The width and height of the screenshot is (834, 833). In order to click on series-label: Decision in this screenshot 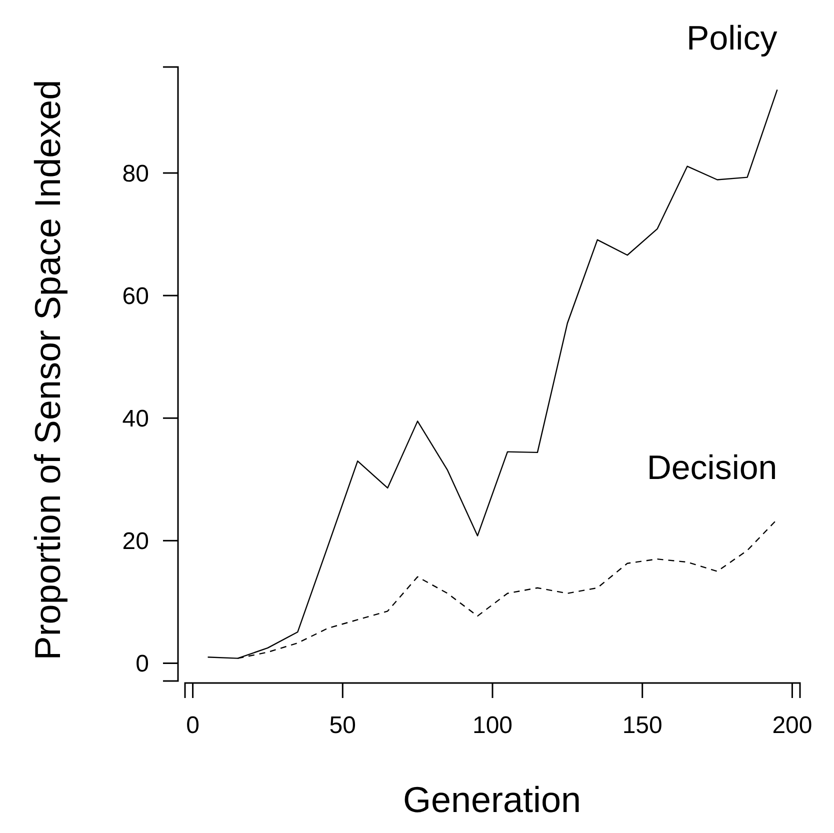, I will do `click(712, 468)`.